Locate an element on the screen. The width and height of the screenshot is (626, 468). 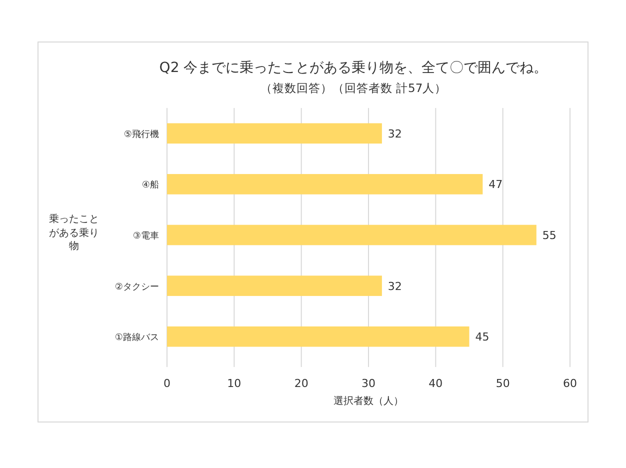
data-label: 45 is located at coordinates (482, 337).